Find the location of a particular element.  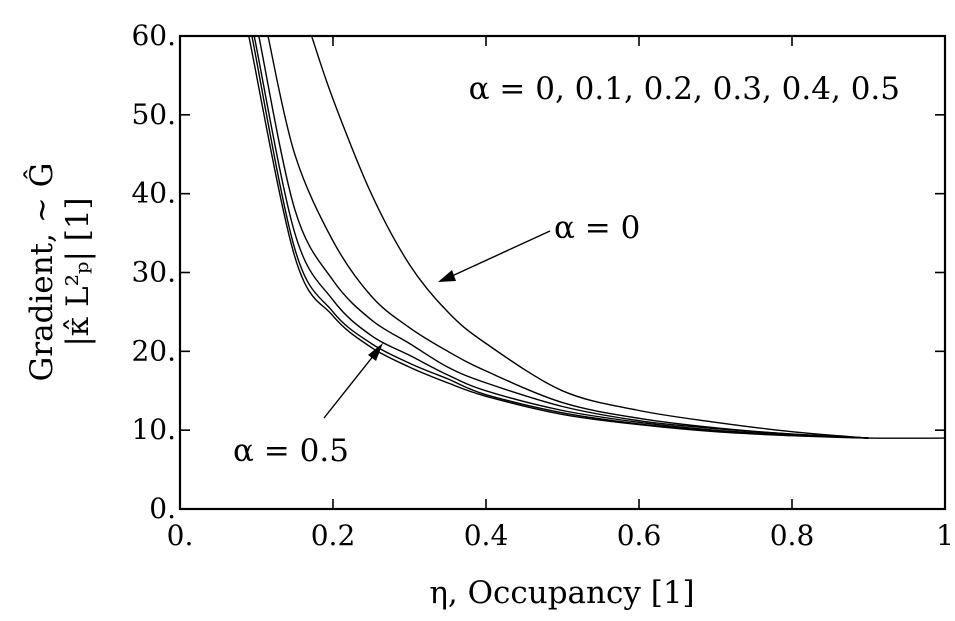

annotation-alpha-zero: α = 0 is located at coordinates (597, 228).